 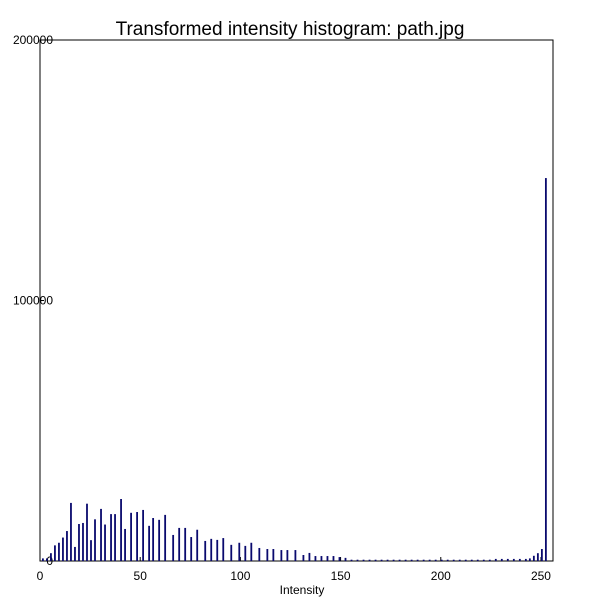 I want to click on y-tick-label: 200000, so click(x=33, y=40).